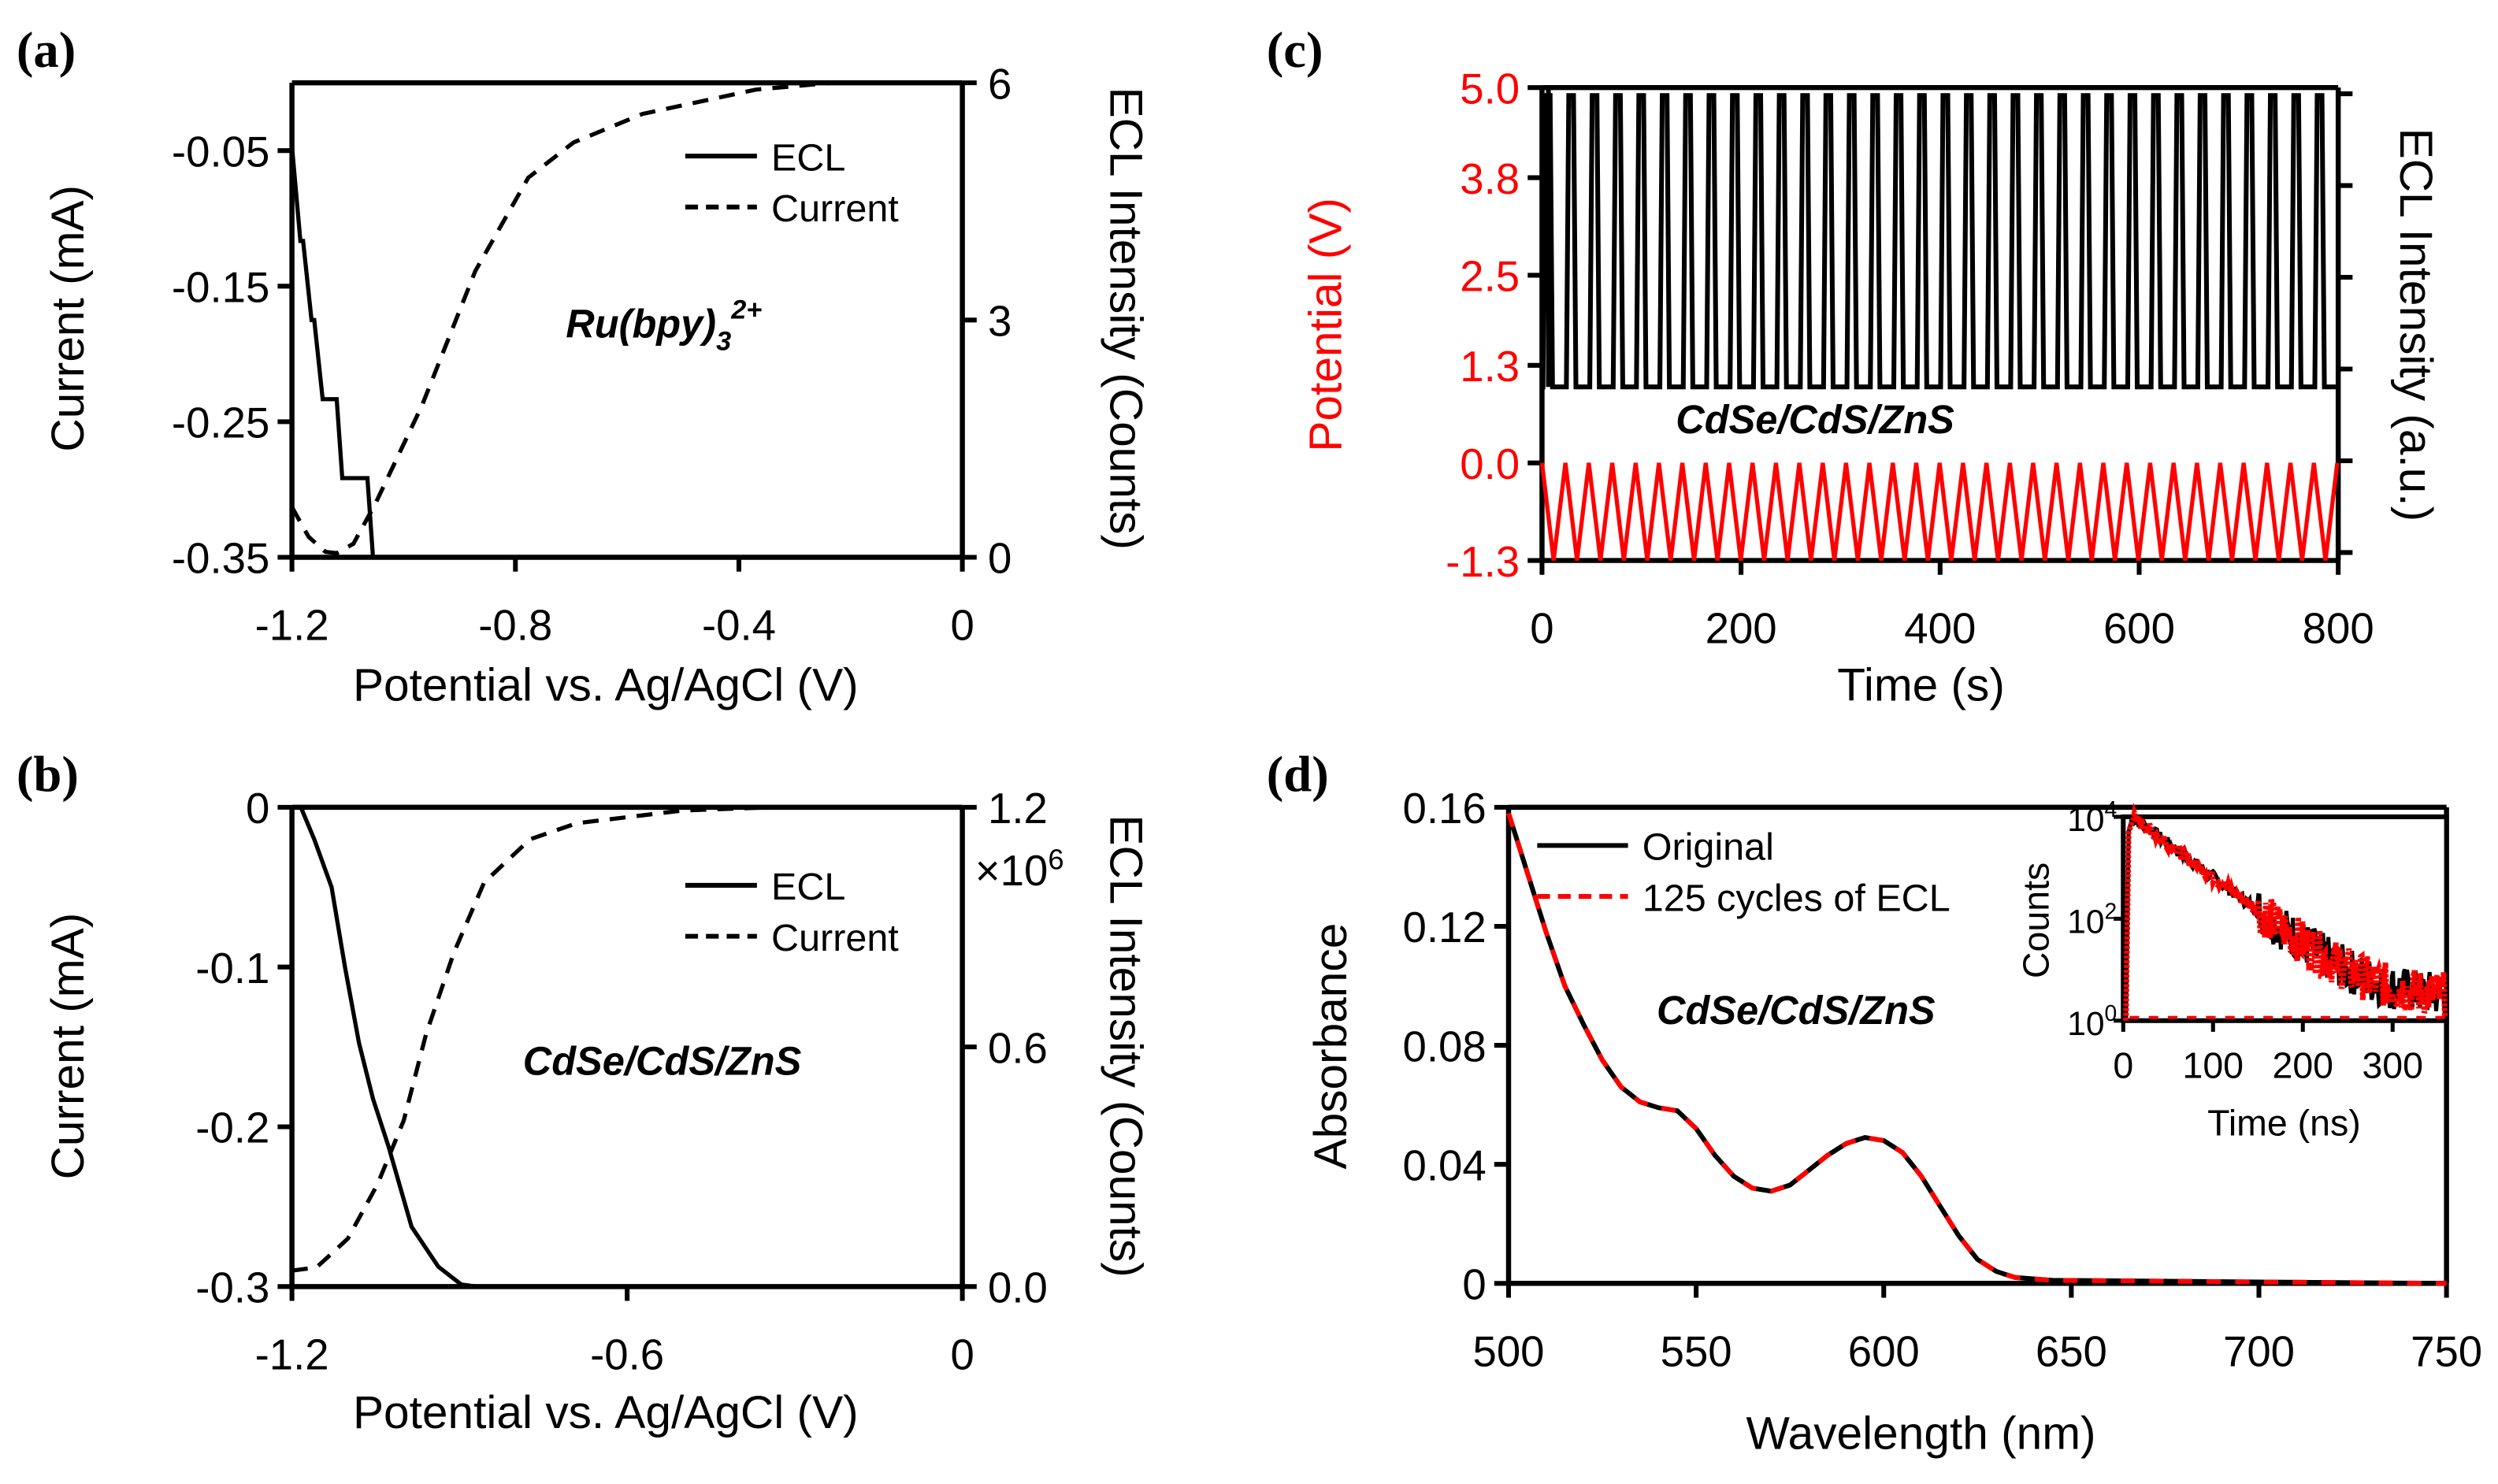 The image size is (2498, 1484). Describe the element at coordinates (1940, 629) in the screenshot. I see `x-tick-label: 400` at that location.